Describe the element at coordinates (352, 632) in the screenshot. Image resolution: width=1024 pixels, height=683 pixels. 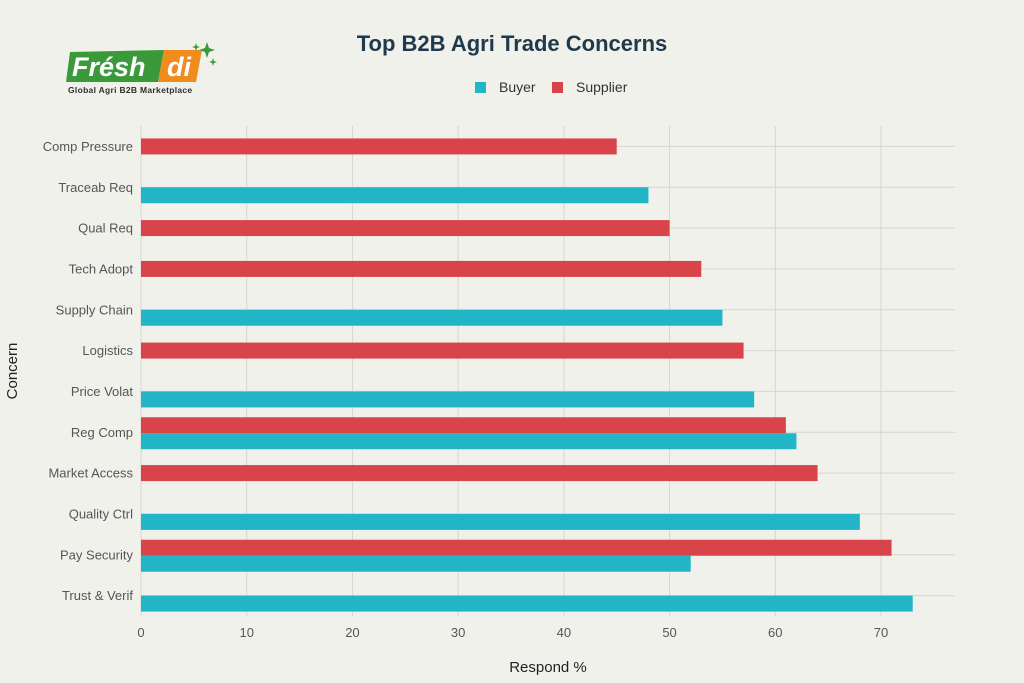
I see `x-tick-label: 20` at that location.